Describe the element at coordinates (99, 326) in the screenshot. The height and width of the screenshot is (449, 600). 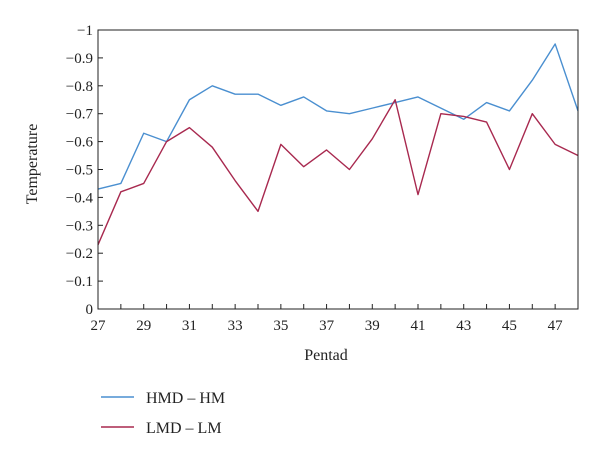
I see `x-tick-label: 27` at that location.